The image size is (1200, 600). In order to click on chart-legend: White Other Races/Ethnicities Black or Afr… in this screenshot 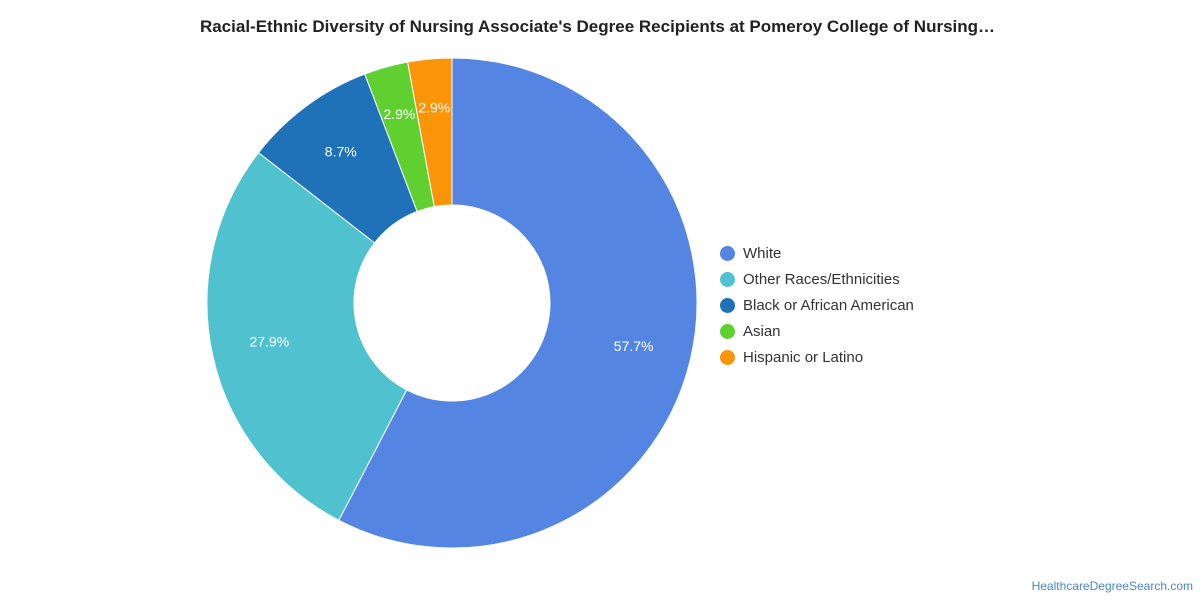, I will do `click(817, 305)`.